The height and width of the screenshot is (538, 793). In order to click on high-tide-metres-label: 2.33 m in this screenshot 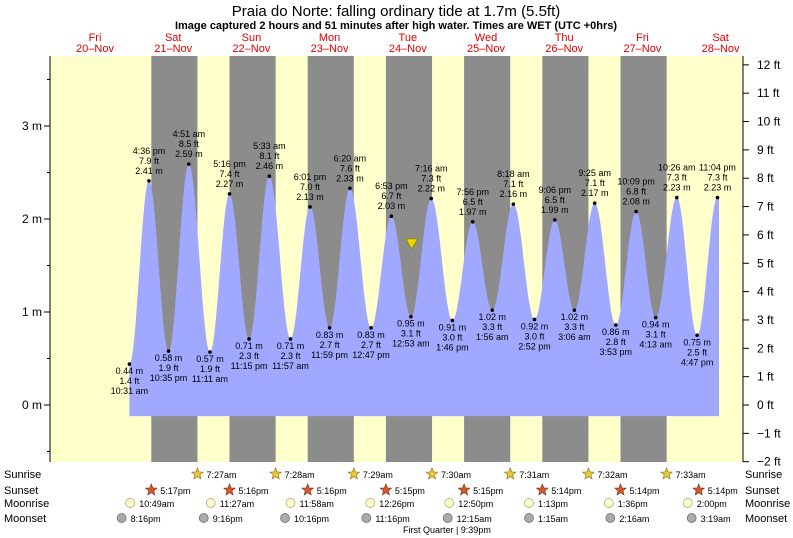, I will do `click(350, 178)`.